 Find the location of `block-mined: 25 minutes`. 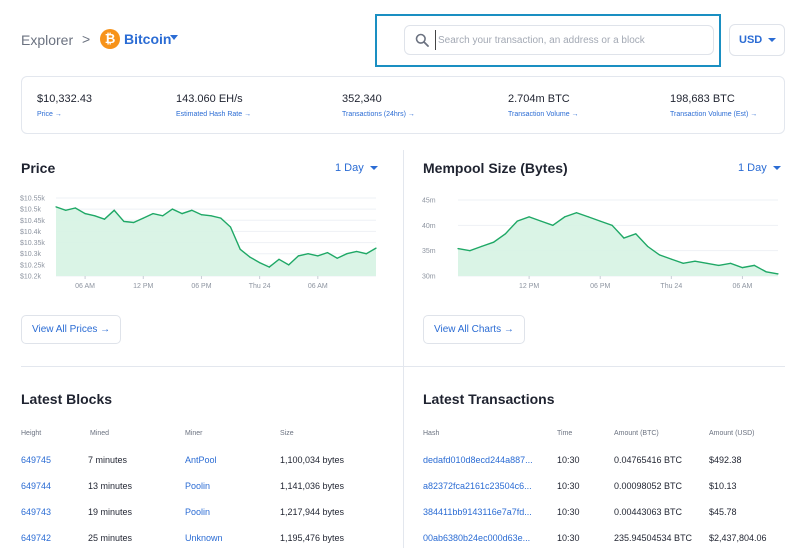

block-mined: 25 minutes is located at coordinates (110, 538).